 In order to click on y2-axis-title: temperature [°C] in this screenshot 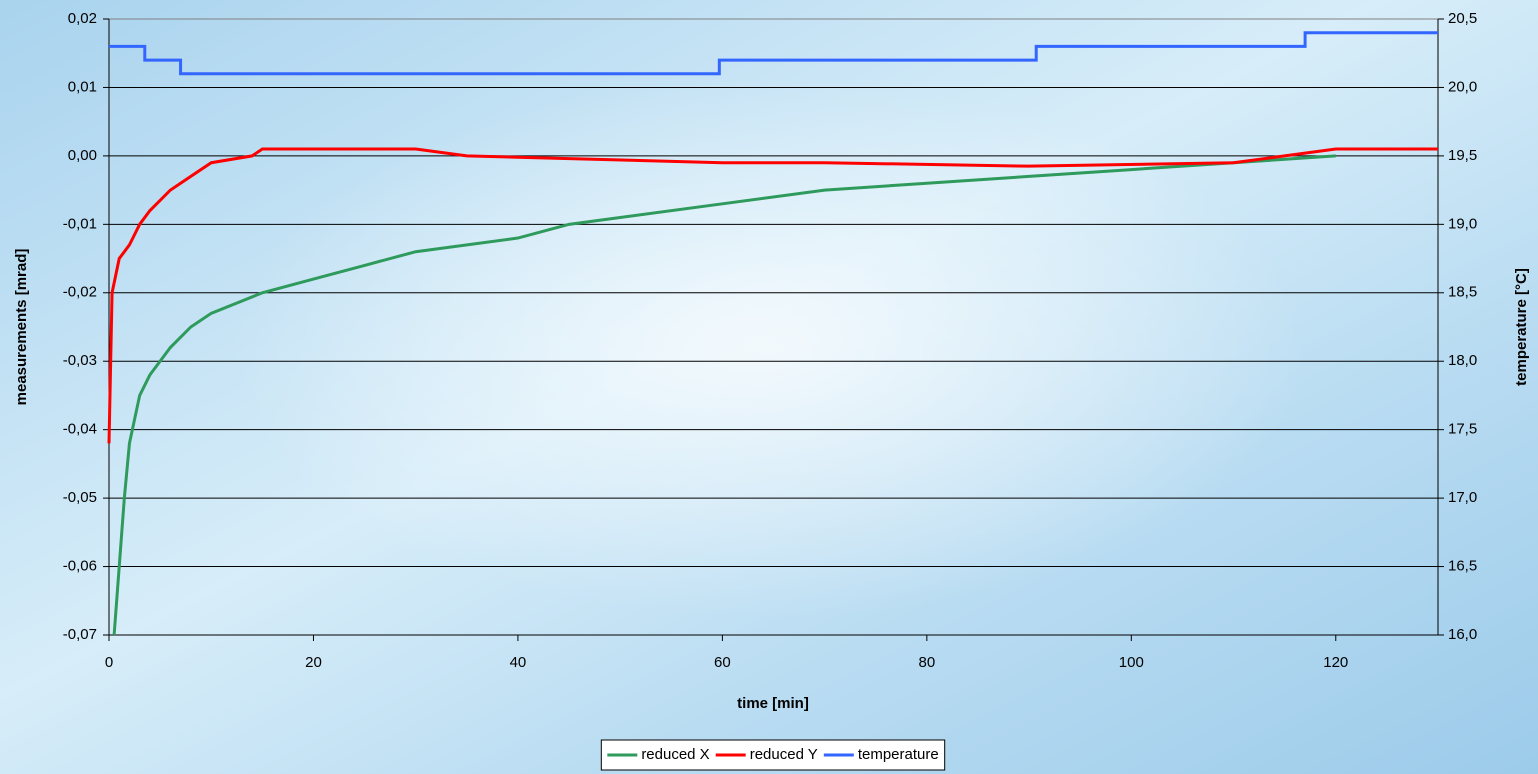, I will do `click(1521, 327)`.